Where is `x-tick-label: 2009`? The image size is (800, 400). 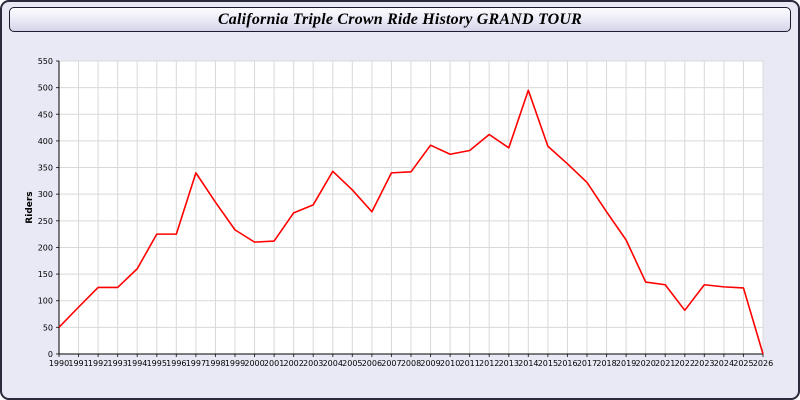
x-tick-label: 2009 is located at coordinates (430, 363).